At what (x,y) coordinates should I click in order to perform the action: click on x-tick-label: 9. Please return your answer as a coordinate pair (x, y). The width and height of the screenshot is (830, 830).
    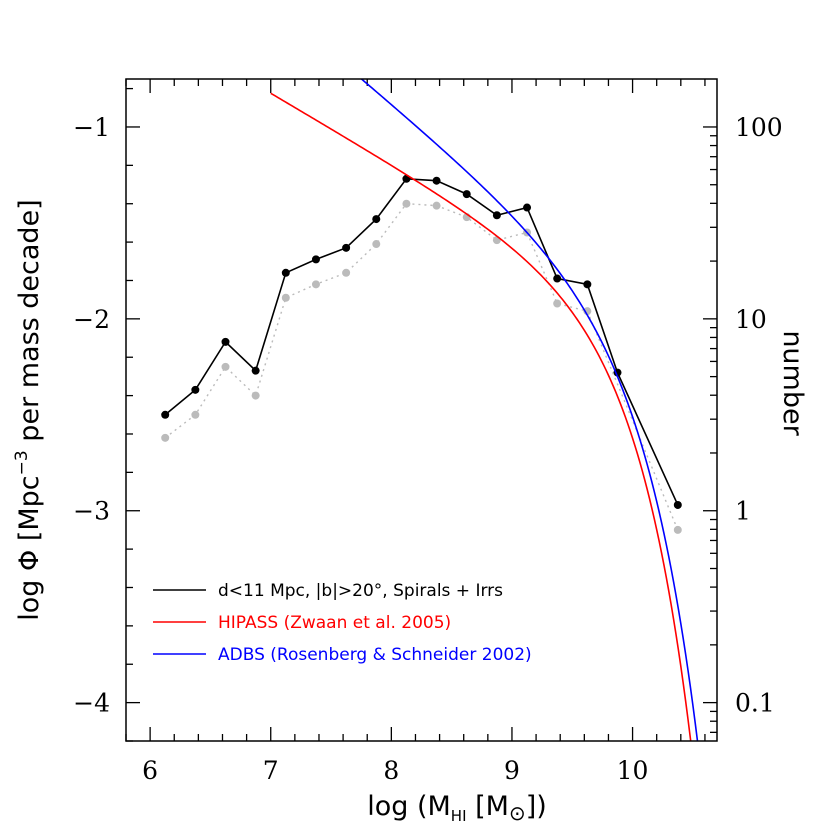
    Looking at the image, I should click on (512, 770).